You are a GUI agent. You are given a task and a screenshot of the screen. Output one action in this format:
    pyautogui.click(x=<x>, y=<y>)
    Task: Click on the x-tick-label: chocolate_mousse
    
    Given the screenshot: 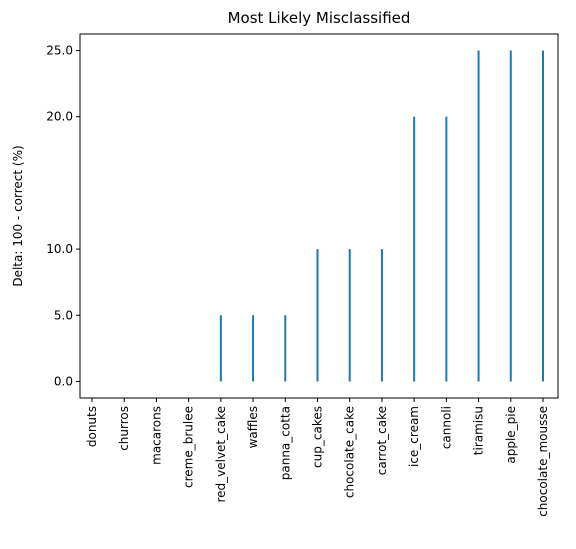 What is the action you would take?
    pyautogui.click(x=543, y=461)
    